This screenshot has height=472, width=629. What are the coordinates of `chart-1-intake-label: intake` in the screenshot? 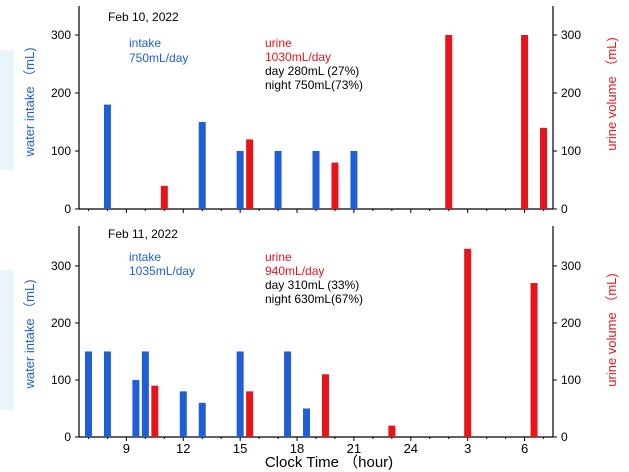 It's located at (145, 43).